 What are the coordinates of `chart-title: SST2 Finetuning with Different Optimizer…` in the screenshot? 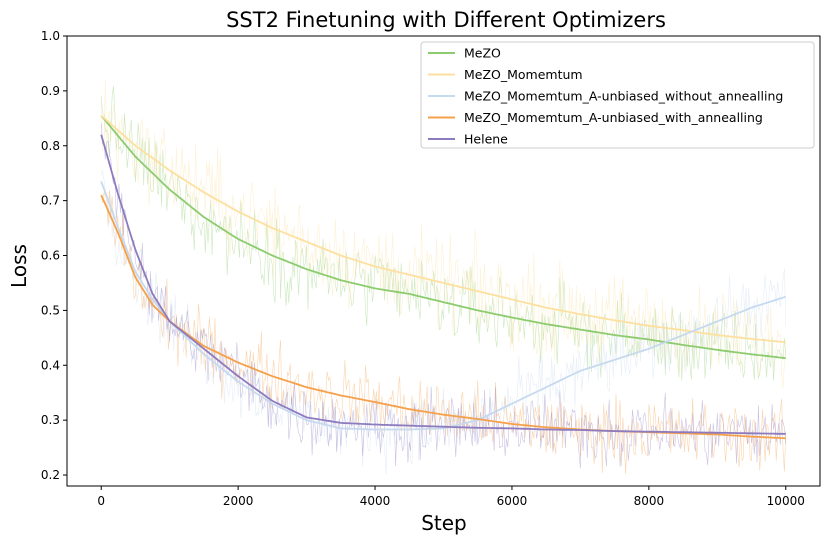 It's located at (446, 20).